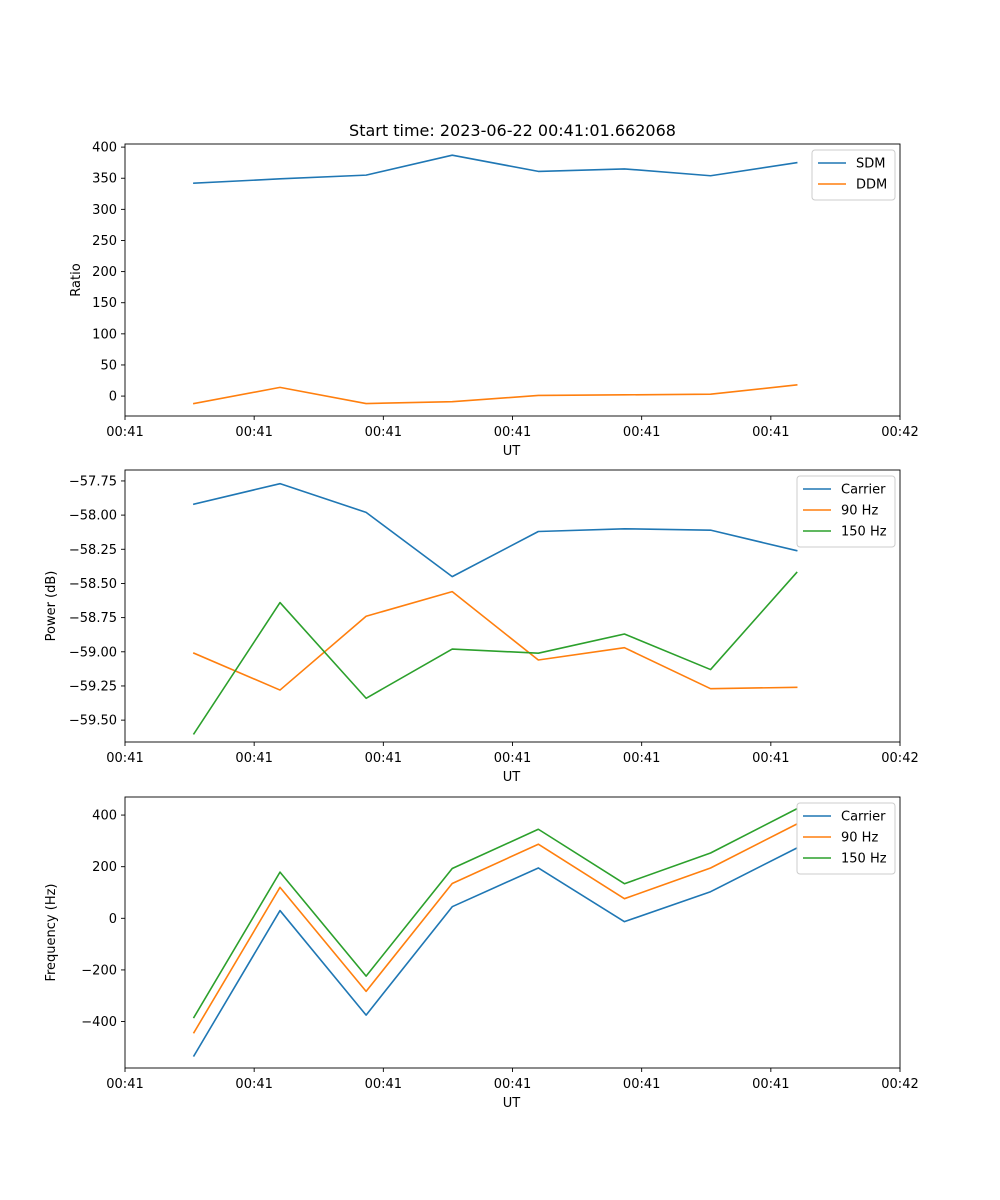 Image resolution: width=1000 pixels, height=1200 pixels. What do you see at coordinates (51, 606) in the screenshot?
I see `y-axis-label: Power (dB)` at bounding box center [51, 606].